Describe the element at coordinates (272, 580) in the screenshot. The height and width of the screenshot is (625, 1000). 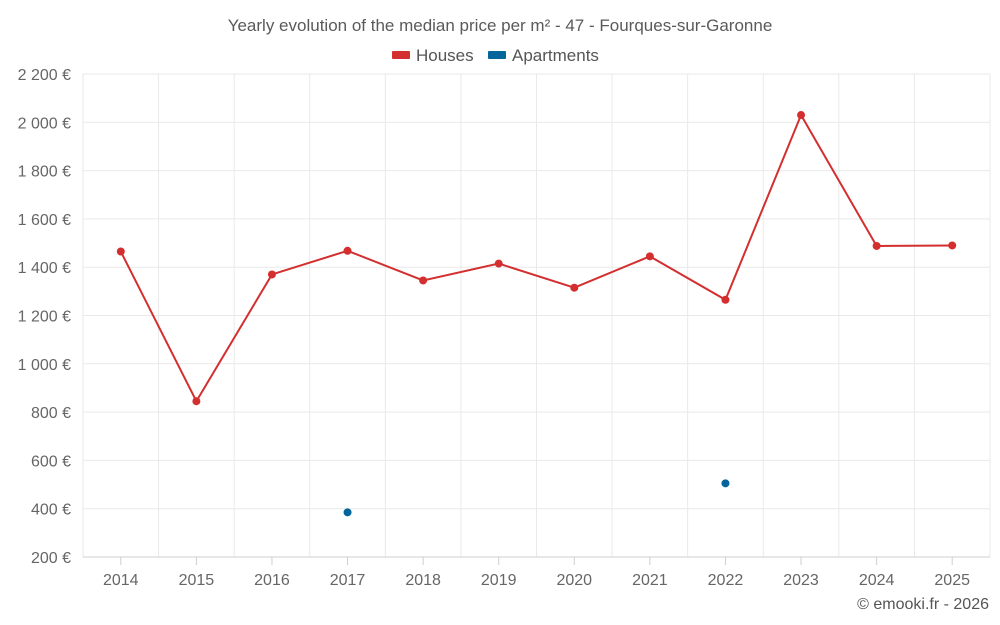
I see `x-tick-label: 2016` at that location.